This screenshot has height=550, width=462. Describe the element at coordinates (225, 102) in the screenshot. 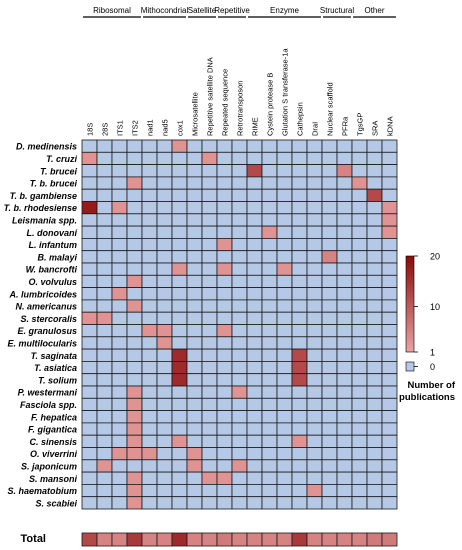

I see `column-label-repeated-sequence: Repeated sequence` at that location.